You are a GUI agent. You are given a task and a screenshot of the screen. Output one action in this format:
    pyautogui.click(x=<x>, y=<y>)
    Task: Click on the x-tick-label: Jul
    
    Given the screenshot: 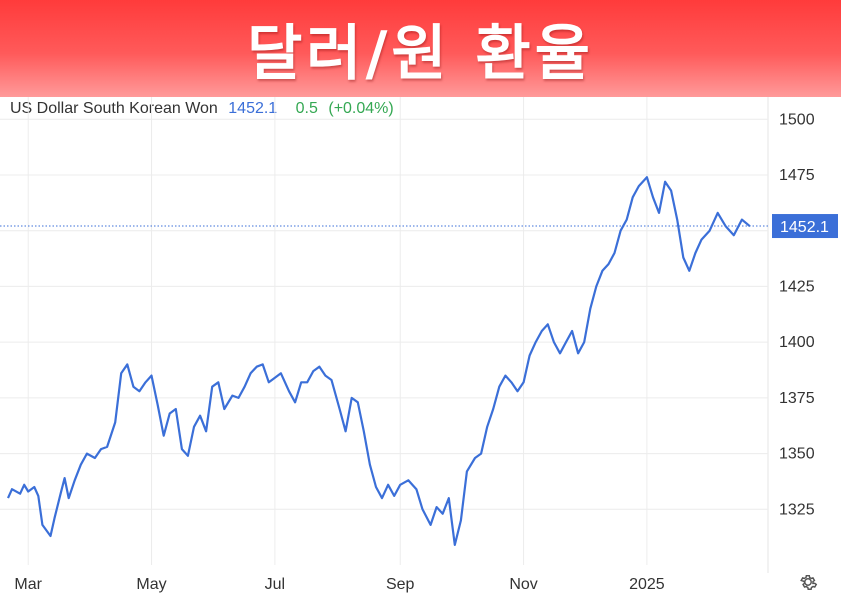 What is the action you would take?
    pyautogui.click(x=275, y=584)
    